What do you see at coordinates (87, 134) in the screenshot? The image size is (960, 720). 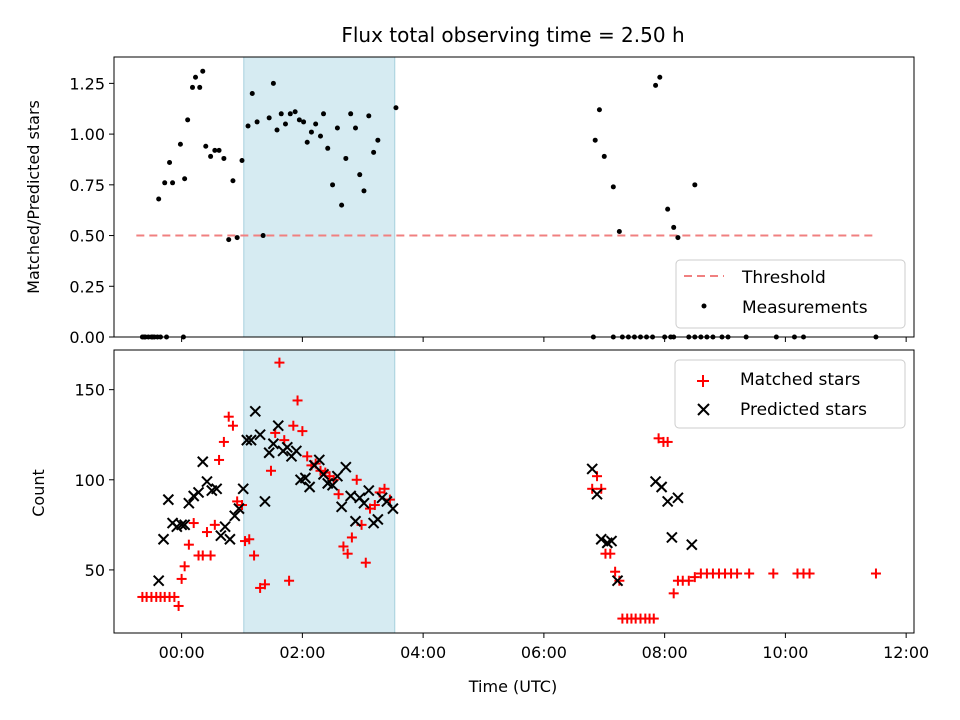 I see `y-tick-label: 1.00` at bounding box center [87, 134].